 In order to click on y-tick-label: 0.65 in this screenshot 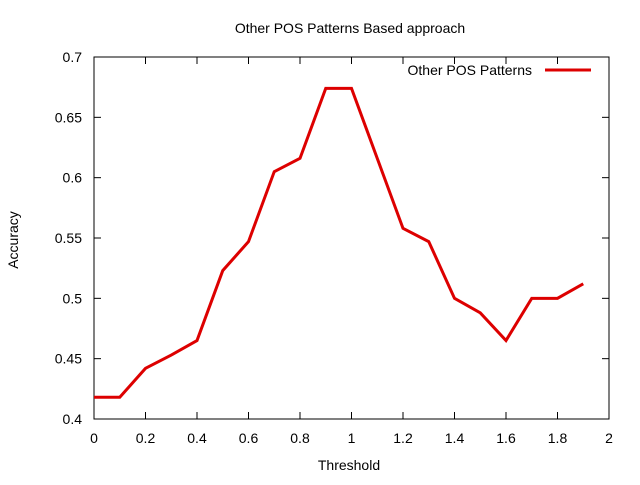, I will do `click(68, 117)`.